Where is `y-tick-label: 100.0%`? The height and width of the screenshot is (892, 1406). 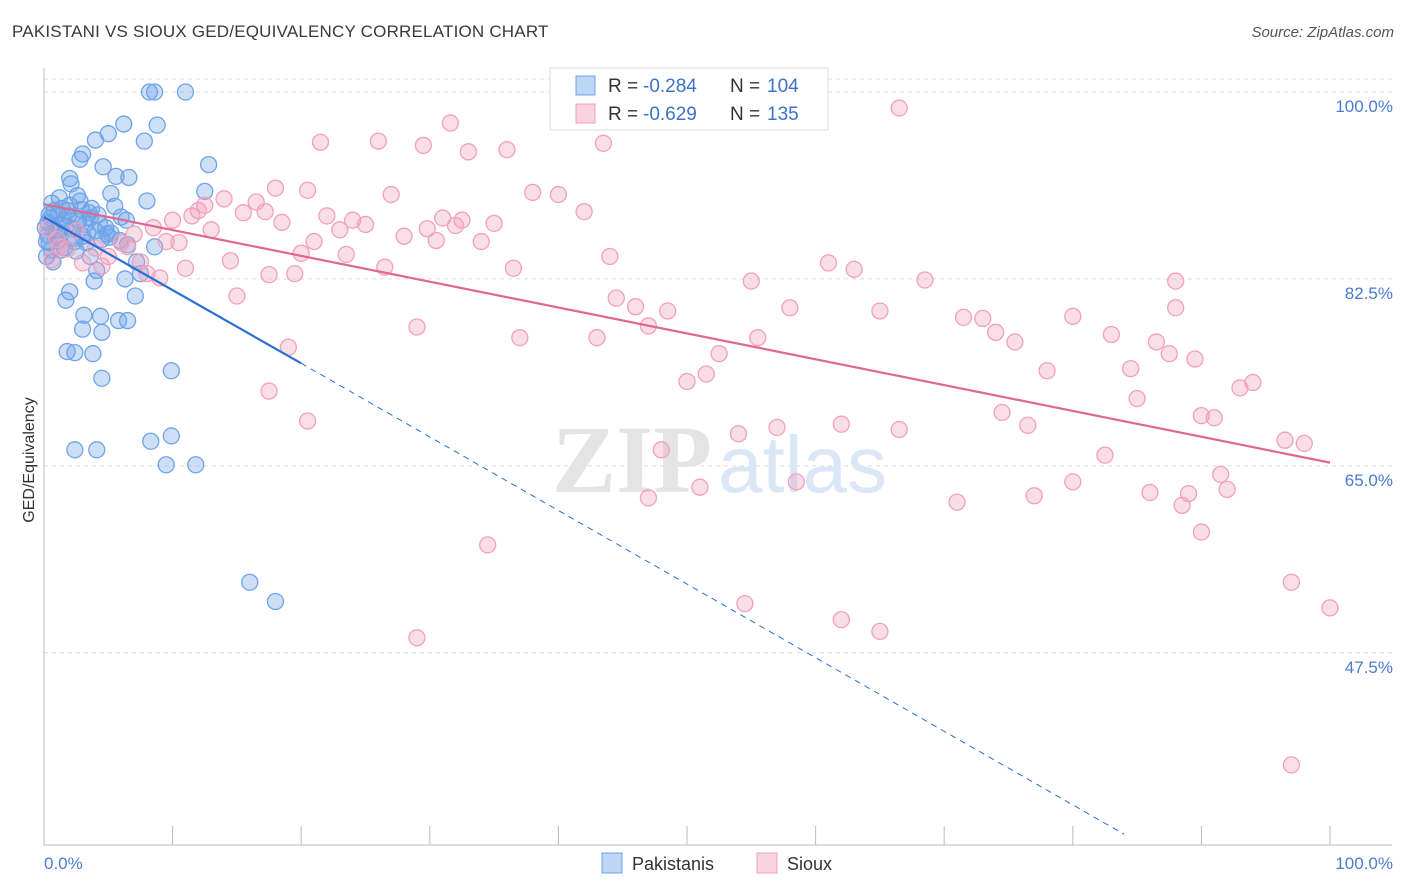
y-tick-label: 100.0% is located at coordinates (1364, 106).